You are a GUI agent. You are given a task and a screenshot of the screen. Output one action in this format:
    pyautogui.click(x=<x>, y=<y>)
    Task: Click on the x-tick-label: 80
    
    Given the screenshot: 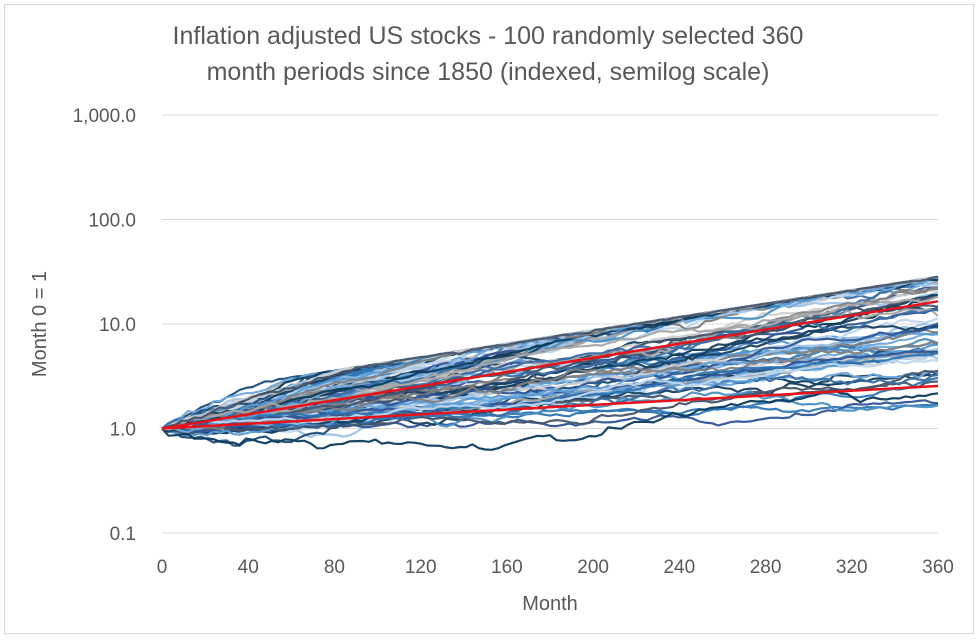 What is the action you would take?
    pyautogui.click(x=334, y=567)
    